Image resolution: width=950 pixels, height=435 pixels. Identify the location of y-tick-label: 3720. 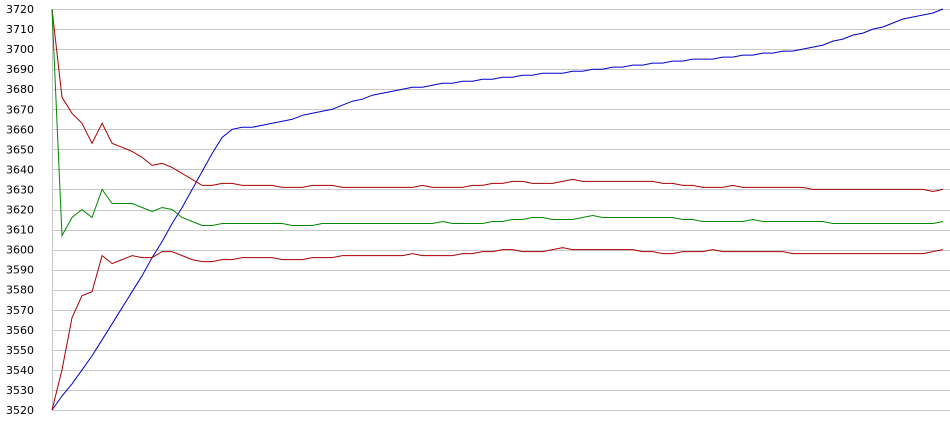
(20, 9).